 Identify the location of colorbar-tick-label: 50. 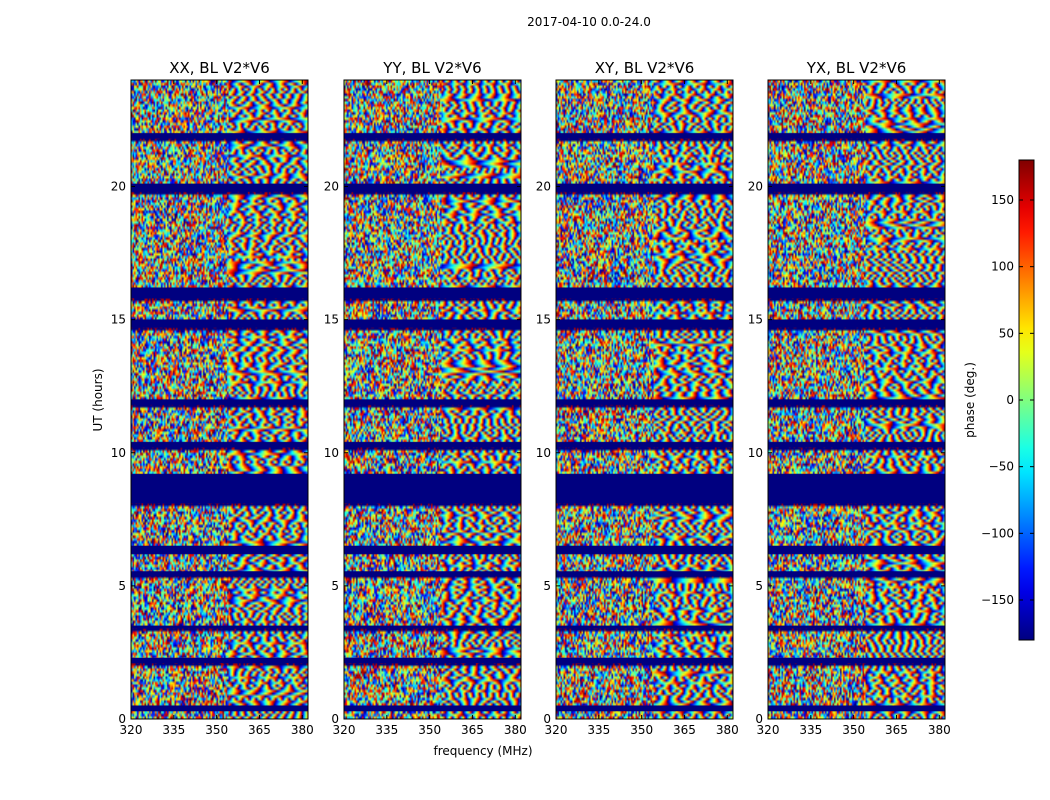
(1006, 333).